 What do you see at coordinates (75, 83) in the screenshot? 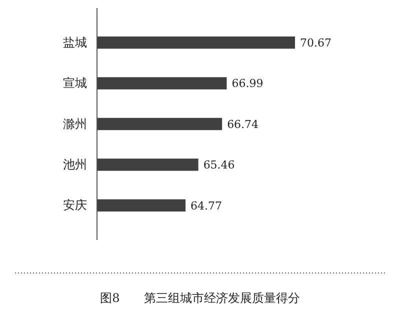
I see `y-tick-label: 宣城` at bounding box center [75, 83].